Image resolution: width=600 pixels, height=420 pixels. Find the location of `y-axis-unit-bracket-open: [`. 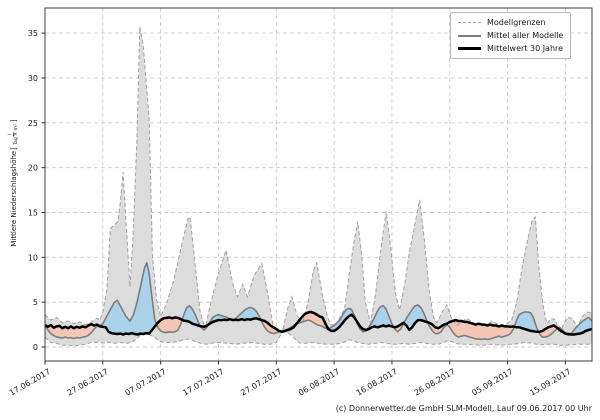

y-axis-unit-bracket-open: [ is located at coordinates (14, 148).